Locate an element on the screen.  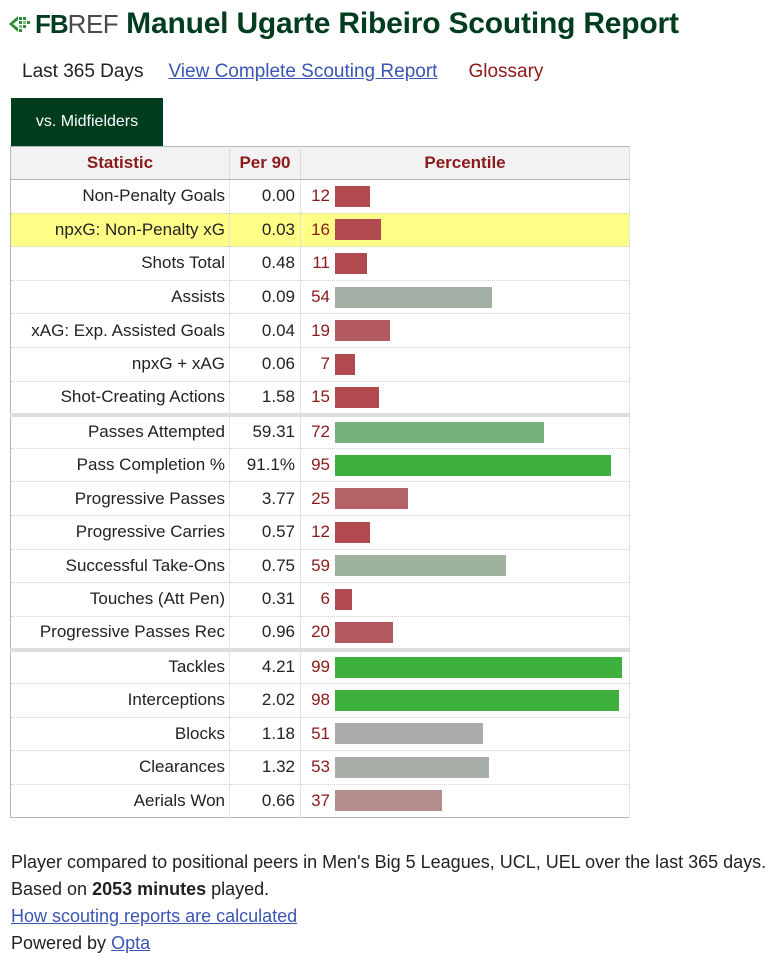
statistic-name: npxG: Non-Penalty xG is located at coordinates (120, 230).